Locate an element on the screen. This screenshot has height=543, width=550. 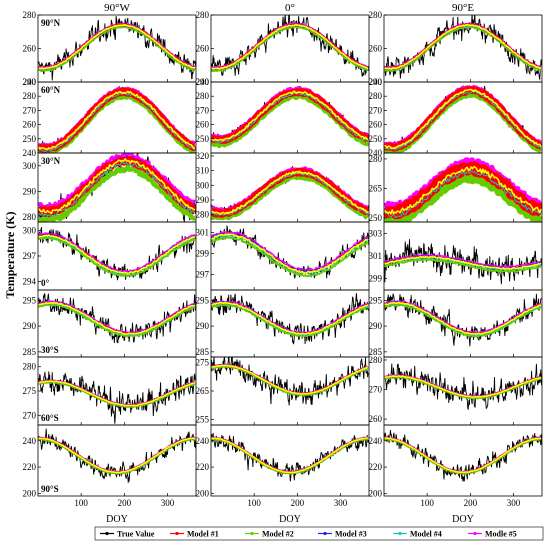
column-title: 0° is located at coordinates (290, 8).